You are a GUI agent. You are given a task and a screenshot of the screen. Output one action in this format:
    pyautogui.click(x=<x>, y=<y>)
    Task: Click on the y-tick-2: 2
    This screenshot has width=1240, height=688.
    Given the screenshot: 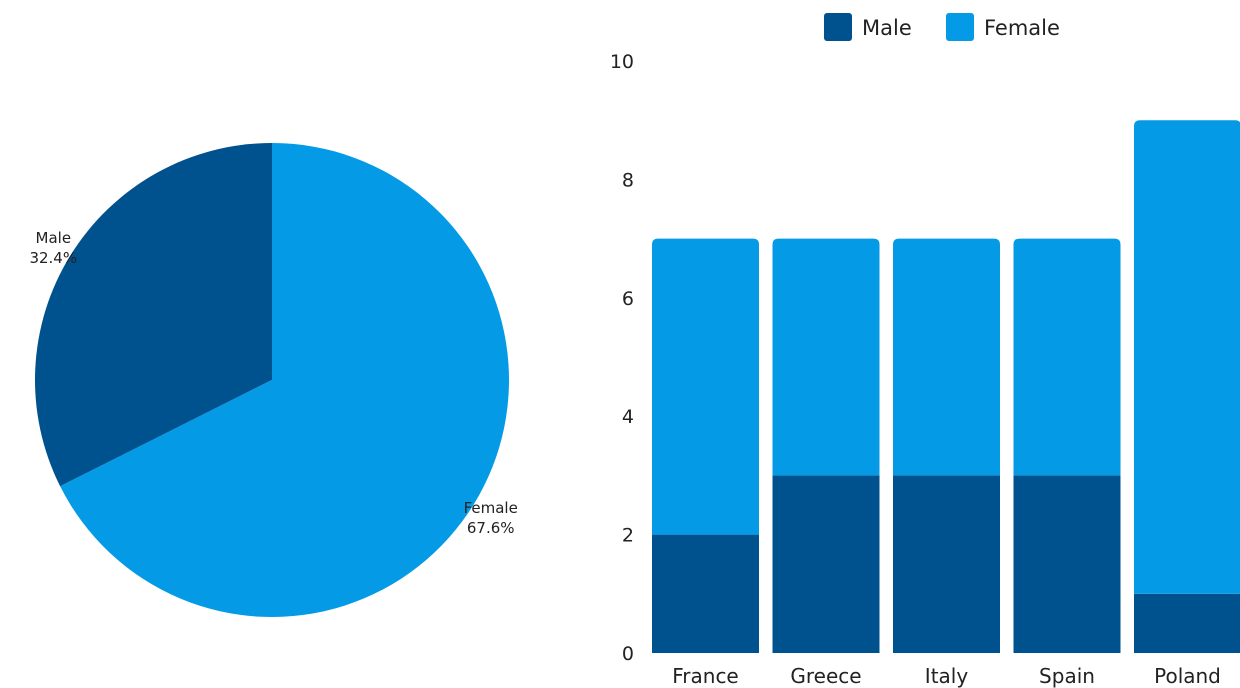 What is the action you would take?
    pyautogui.click(x=628, y=536)
    